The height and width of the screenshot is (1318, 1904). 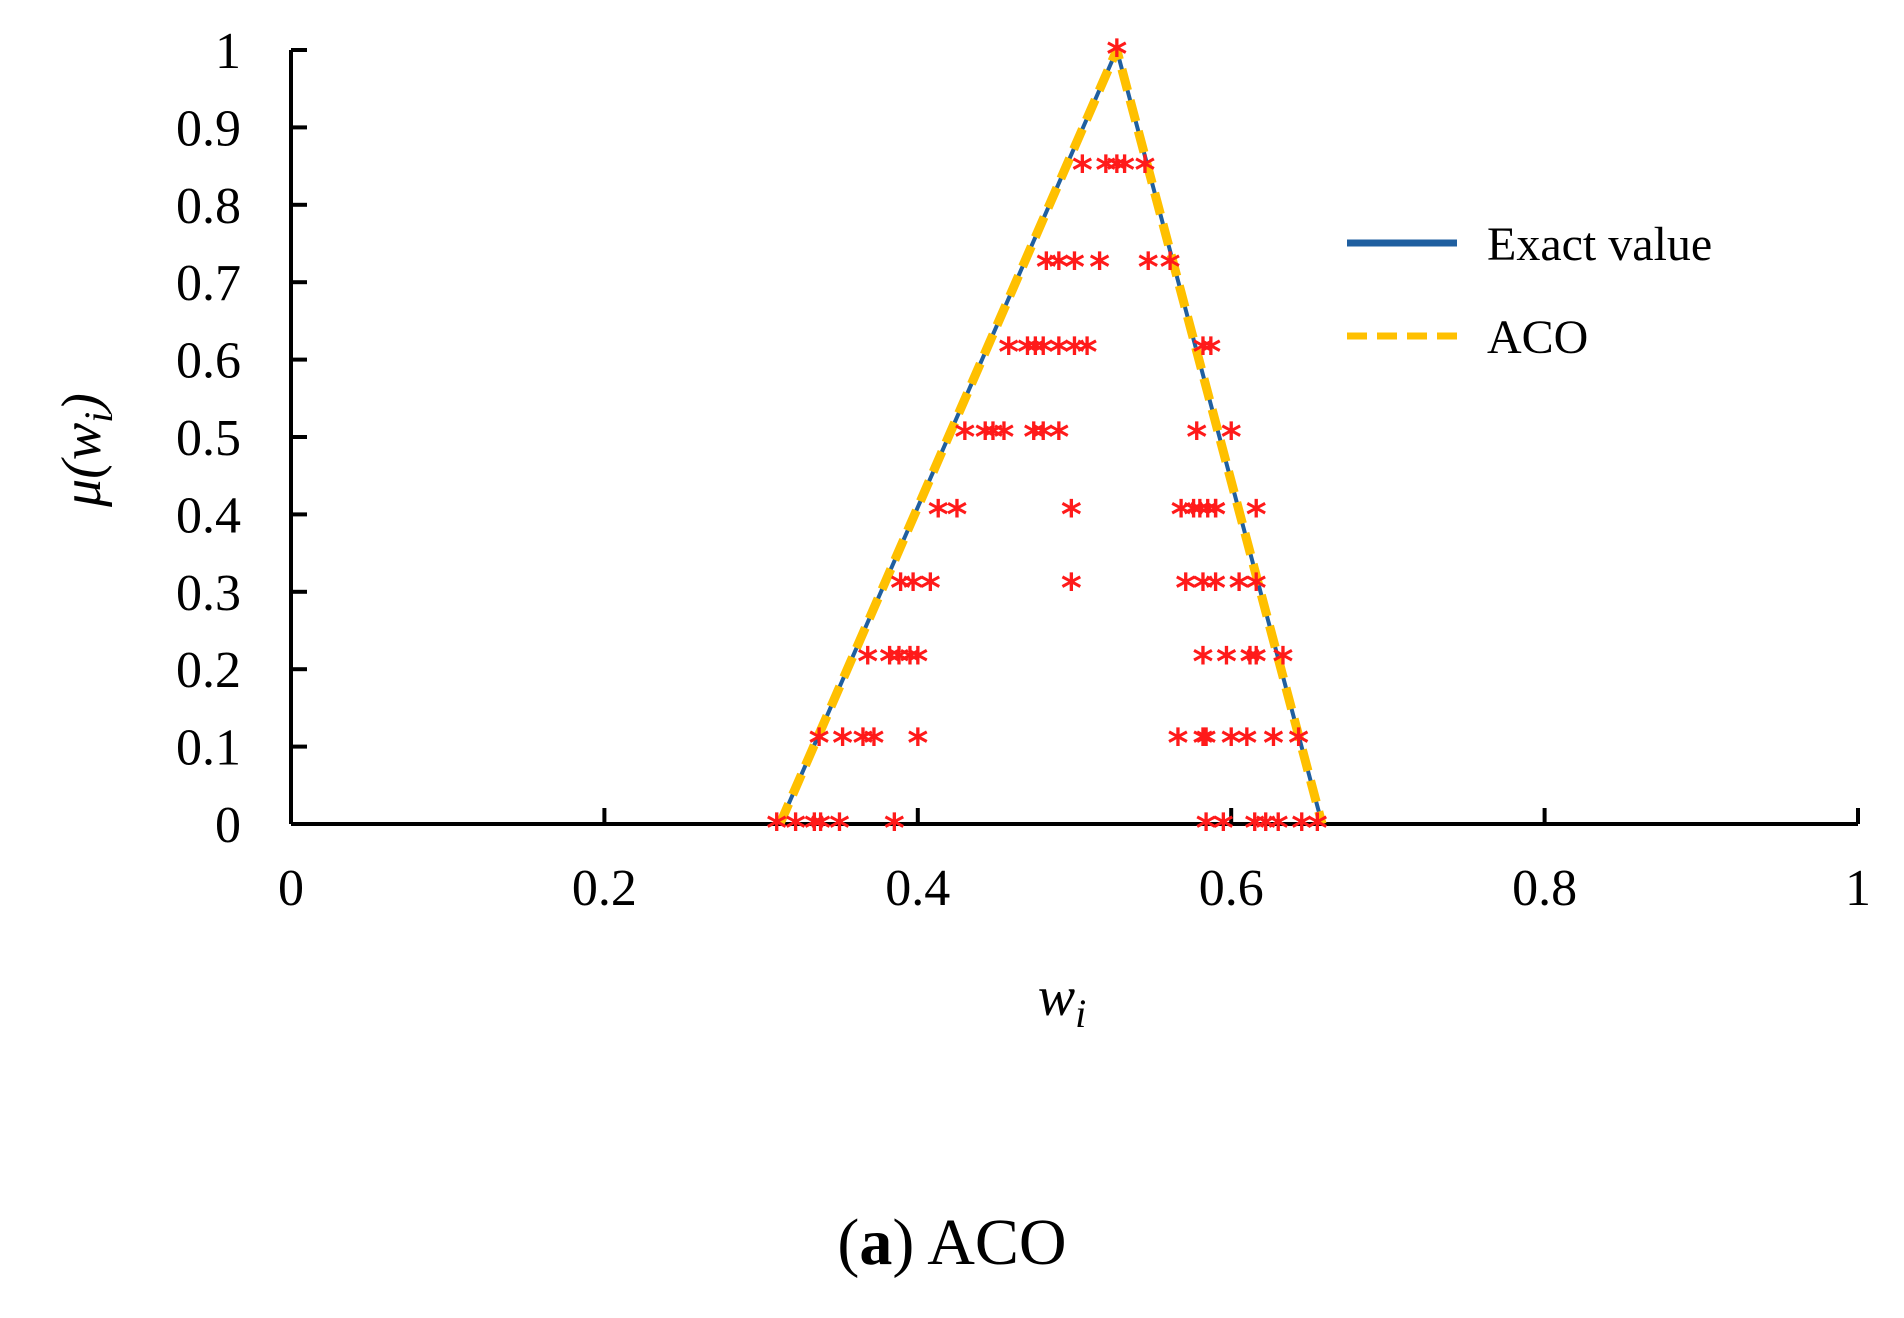 I want to click on y-axis-title: μ(wi), so click(x=86, y=450).